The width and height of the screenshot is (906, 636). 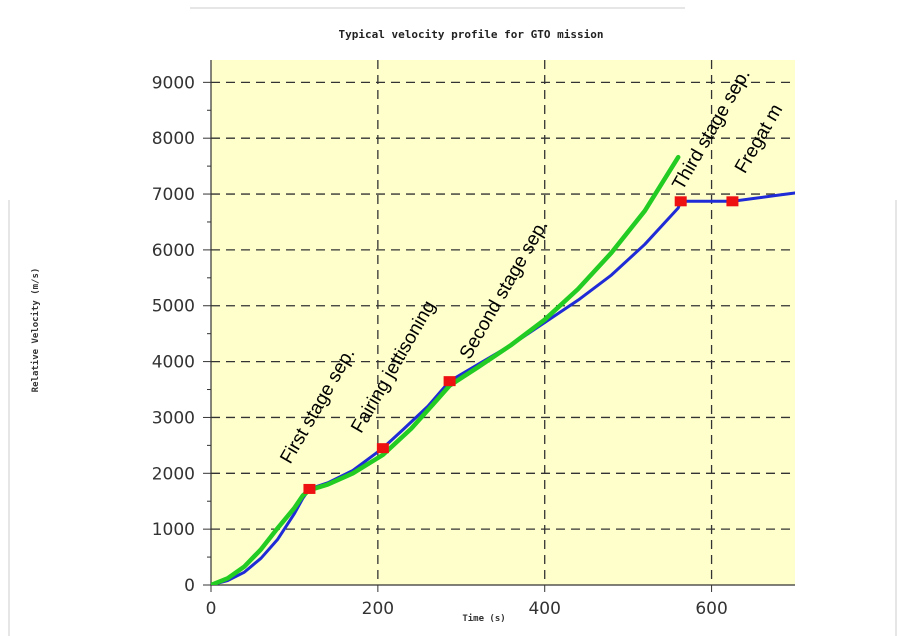 What do you see at coordinates (173, 474) in the screenshot?
I see `y-tick-label: 2000` at bounding box center [173, 474].